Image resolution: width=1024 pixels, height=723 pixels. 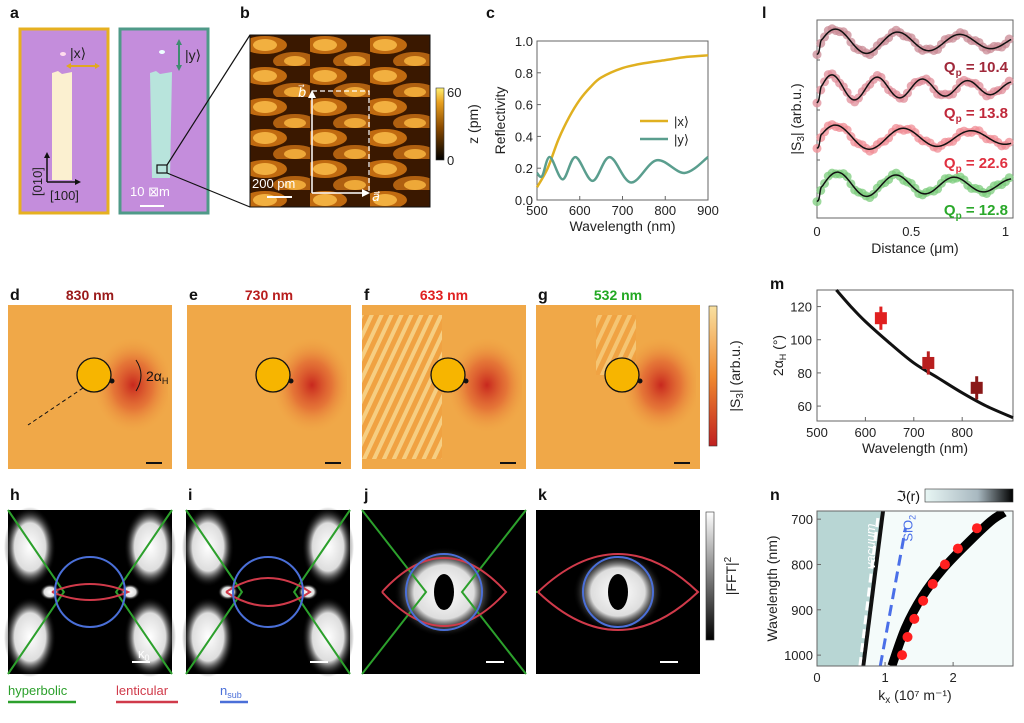 I want to click on x-label-unit: (10⁷ m⁻¹), so click(x=920, y=695).